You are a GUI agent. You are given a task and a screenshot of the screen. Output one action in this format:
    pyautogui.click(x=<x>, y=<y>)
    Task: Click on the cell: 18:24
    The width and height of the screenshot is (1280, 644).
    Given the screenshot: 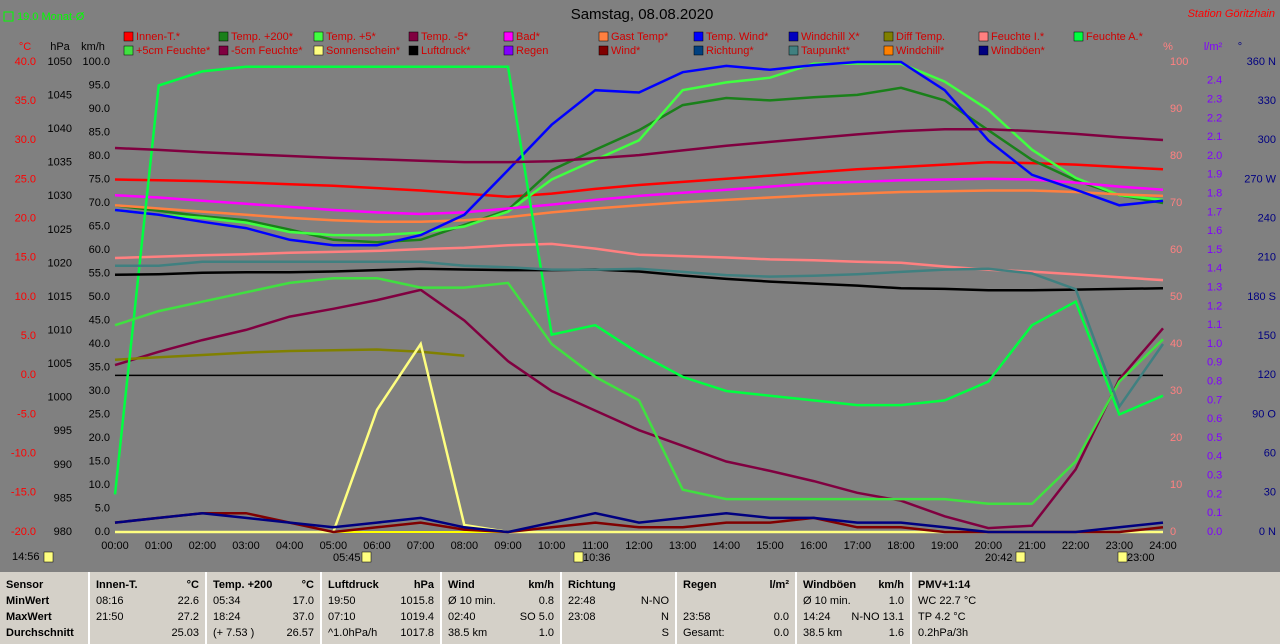 What is the action you would take?
    pyautogui.click(x=227, y=617)
    